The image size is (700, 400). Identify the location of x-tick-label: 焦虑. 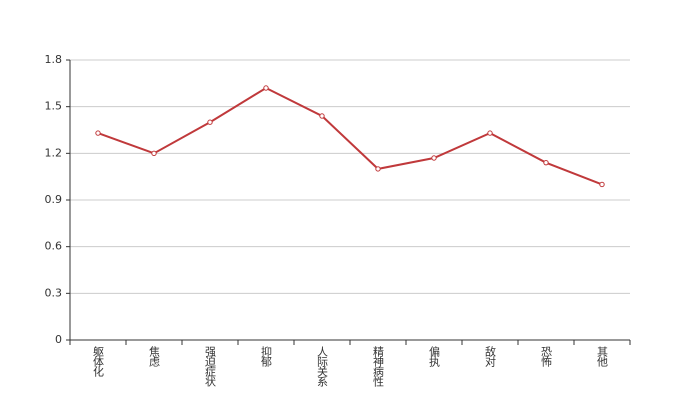
(154, 356).